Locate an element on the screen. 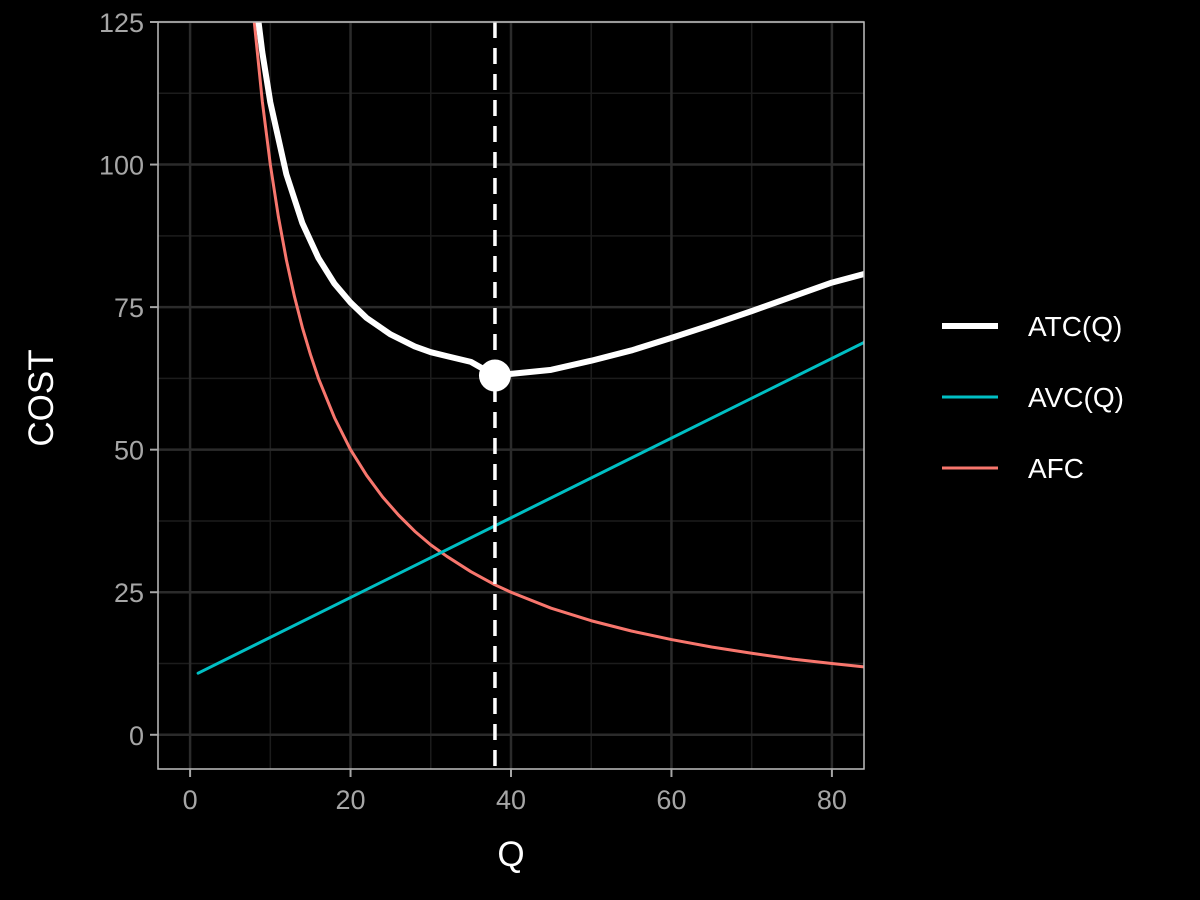 This screenshot has height=900, width=1200. y-tick-label: 75 is located at coordinates (129, 308).